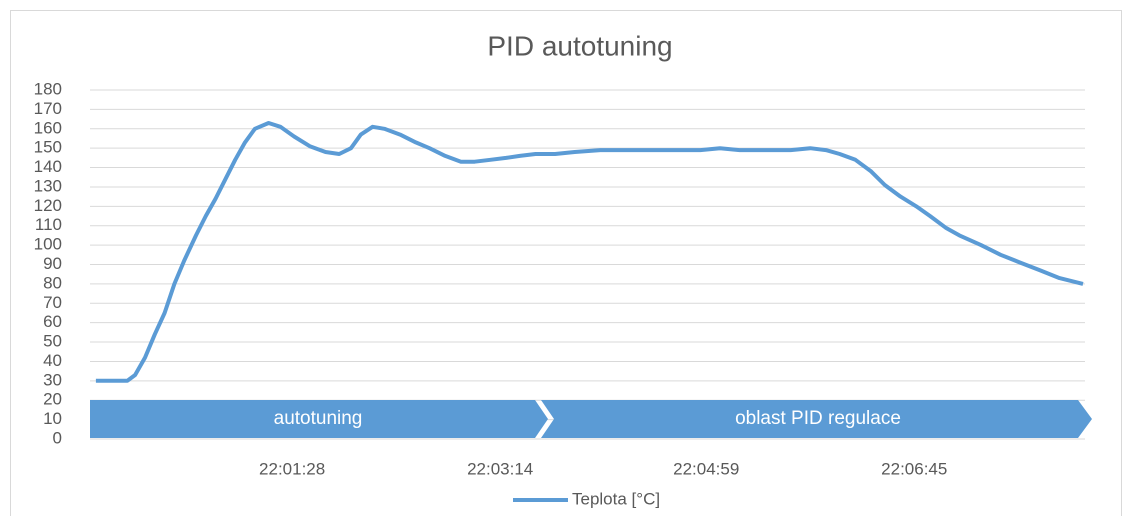 Image resolution: width=1131 pixels, height=516 pixels. I want to click on x-tick-label: 22:03:14, so click(500, 468).